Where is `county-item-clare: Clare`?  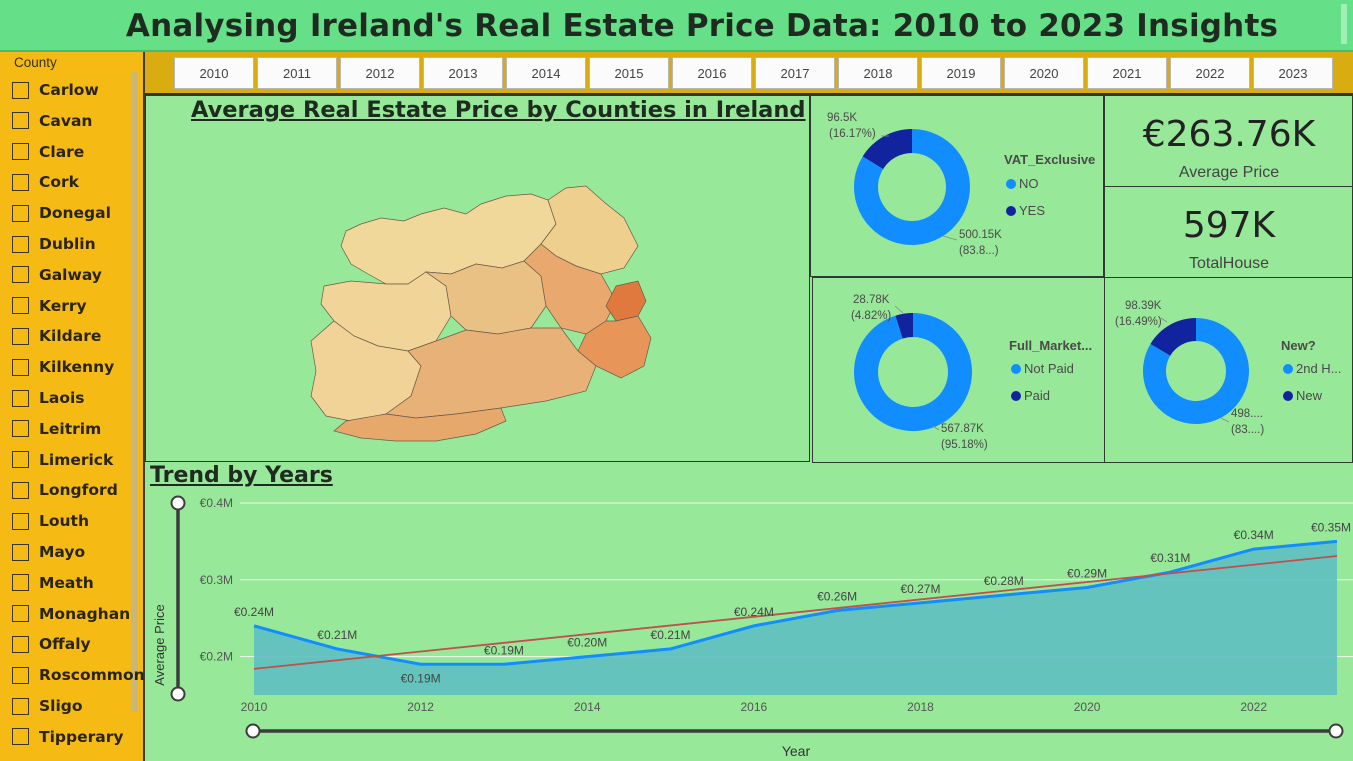 county-item-clare: Clare is located at coordinates (48, 152).